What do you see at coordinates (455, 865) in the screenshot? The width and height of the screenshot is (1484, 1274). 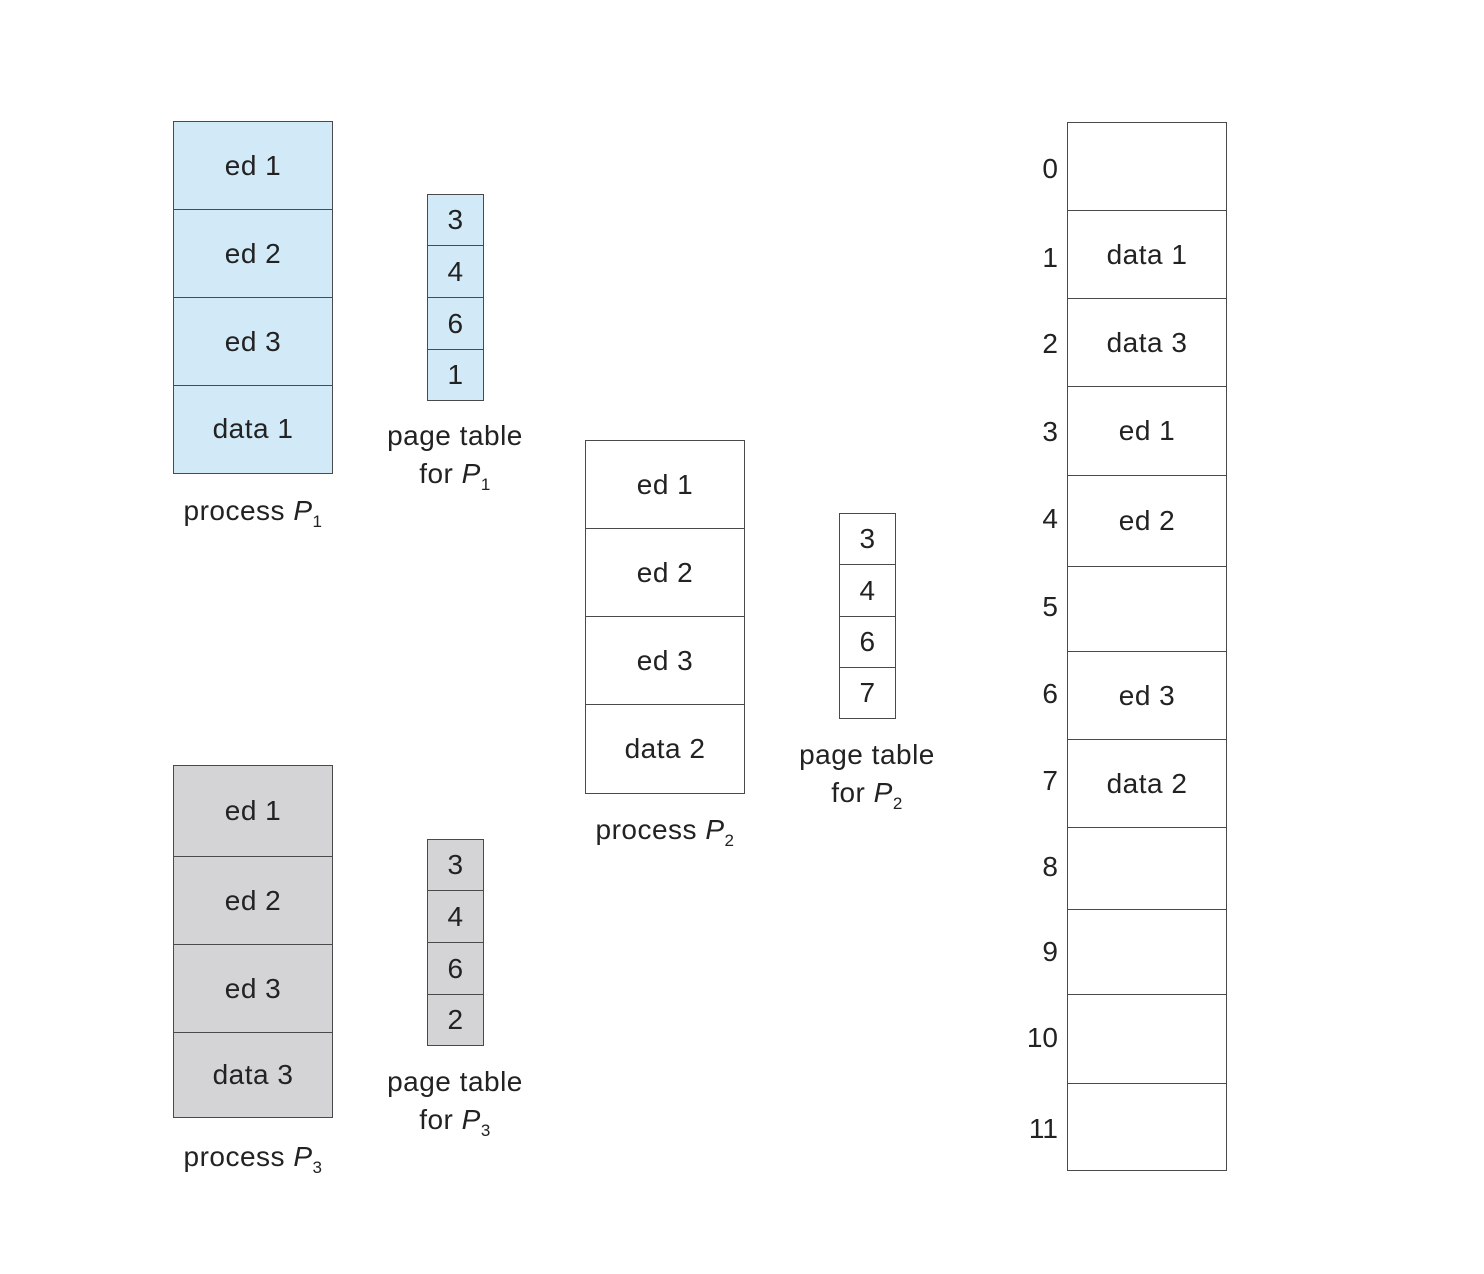 I see `p3-pt-entry-0: 3` at bounding box center [455, 865].